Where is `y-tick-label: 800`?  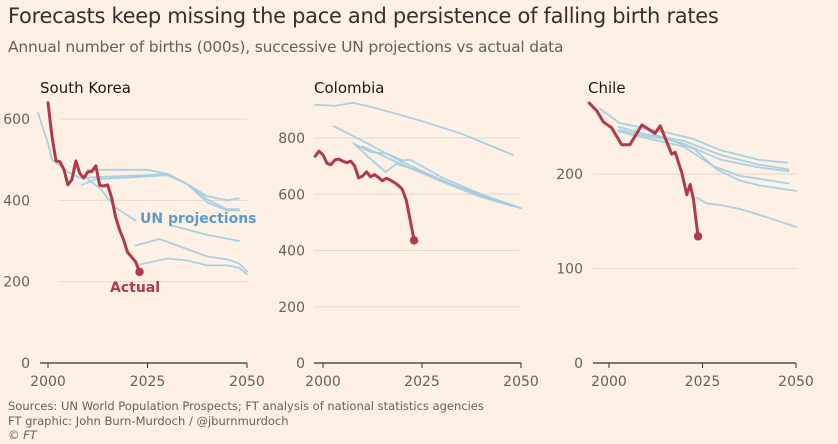 y-tick-label: 800 is located at coordinates (291, 139).